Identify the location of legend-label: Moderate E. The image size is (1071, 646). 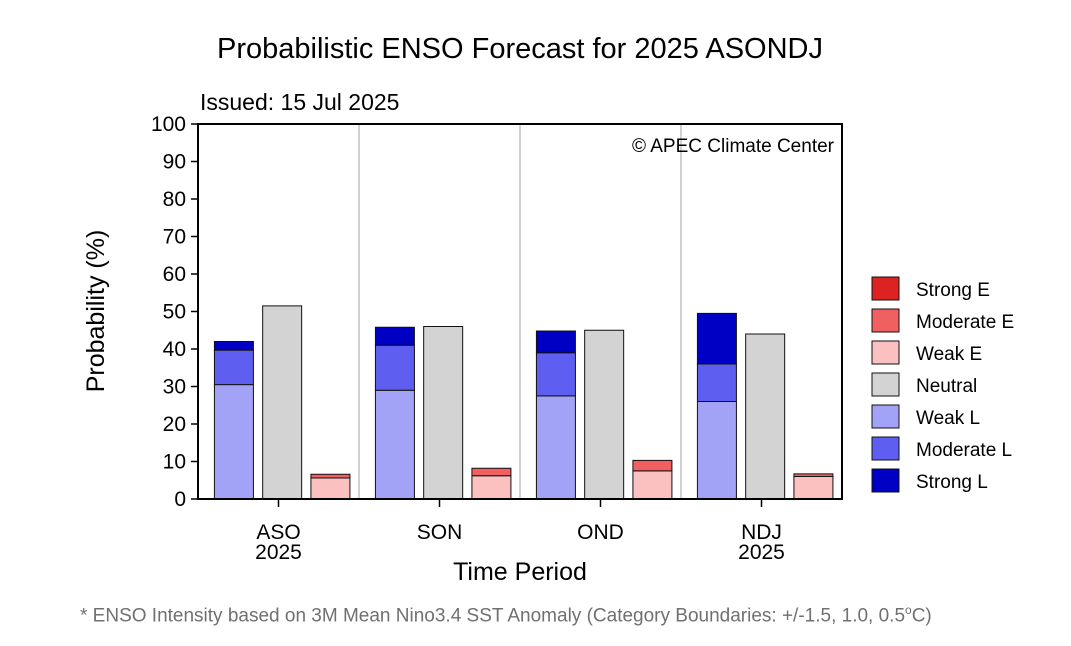
(965, 322).